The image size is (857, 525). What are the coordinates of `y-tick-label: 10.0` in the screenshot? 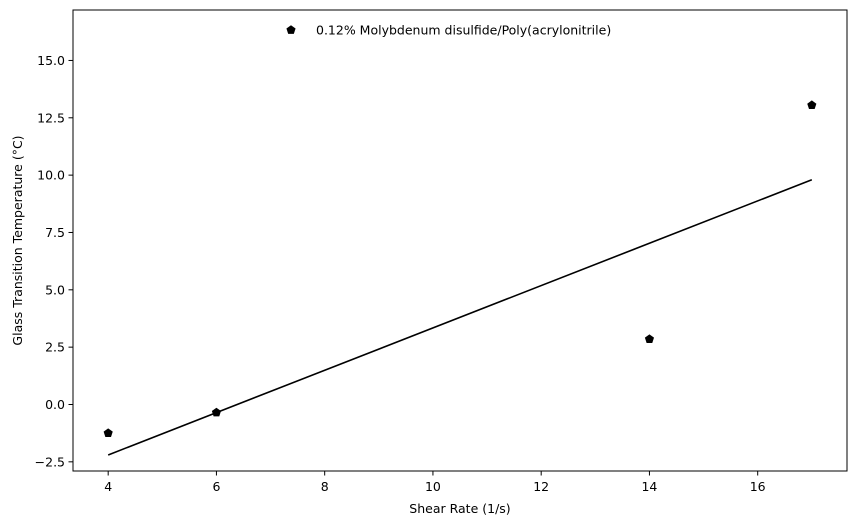 It's located at (51, 175).